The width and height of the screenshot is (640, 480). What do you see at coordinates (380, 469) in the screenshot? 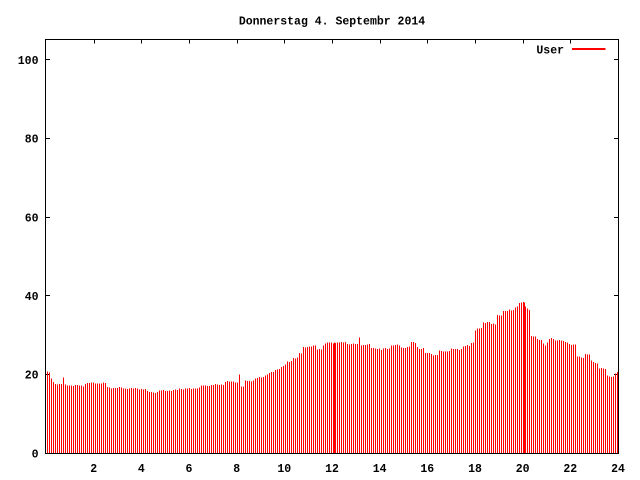
I see `svg-text: 14` at bounding box center [380, 469].